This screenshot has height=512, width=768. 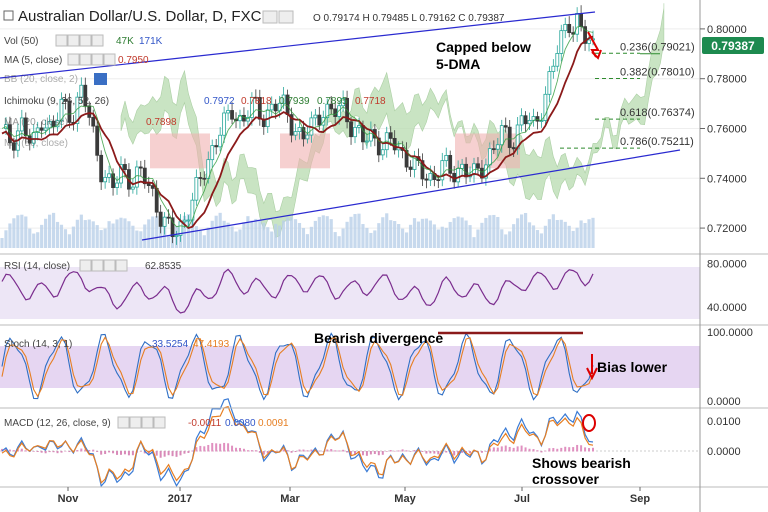 What do you see at coordinates (657, 142) in the screenshot?
I see `fib-label: 0.786(0.75211)` at bounding box center [657, 142].